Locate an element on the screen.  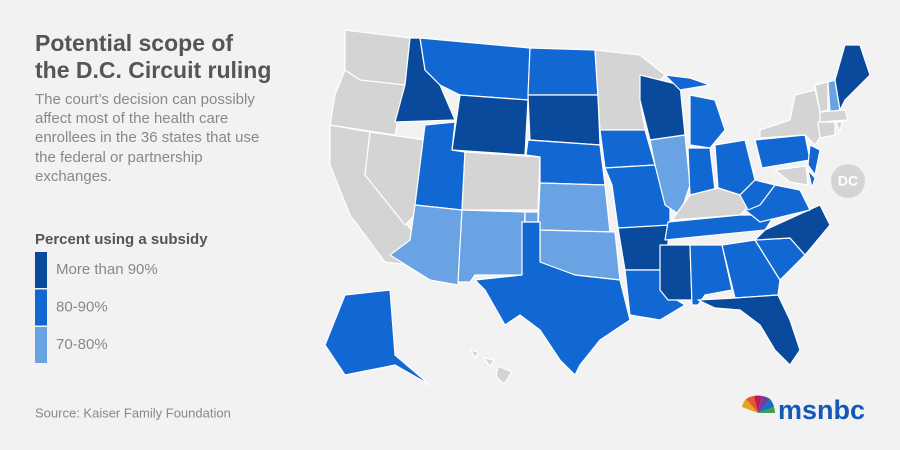
subtitle: exchanges. is located at coordinates (73, 176).